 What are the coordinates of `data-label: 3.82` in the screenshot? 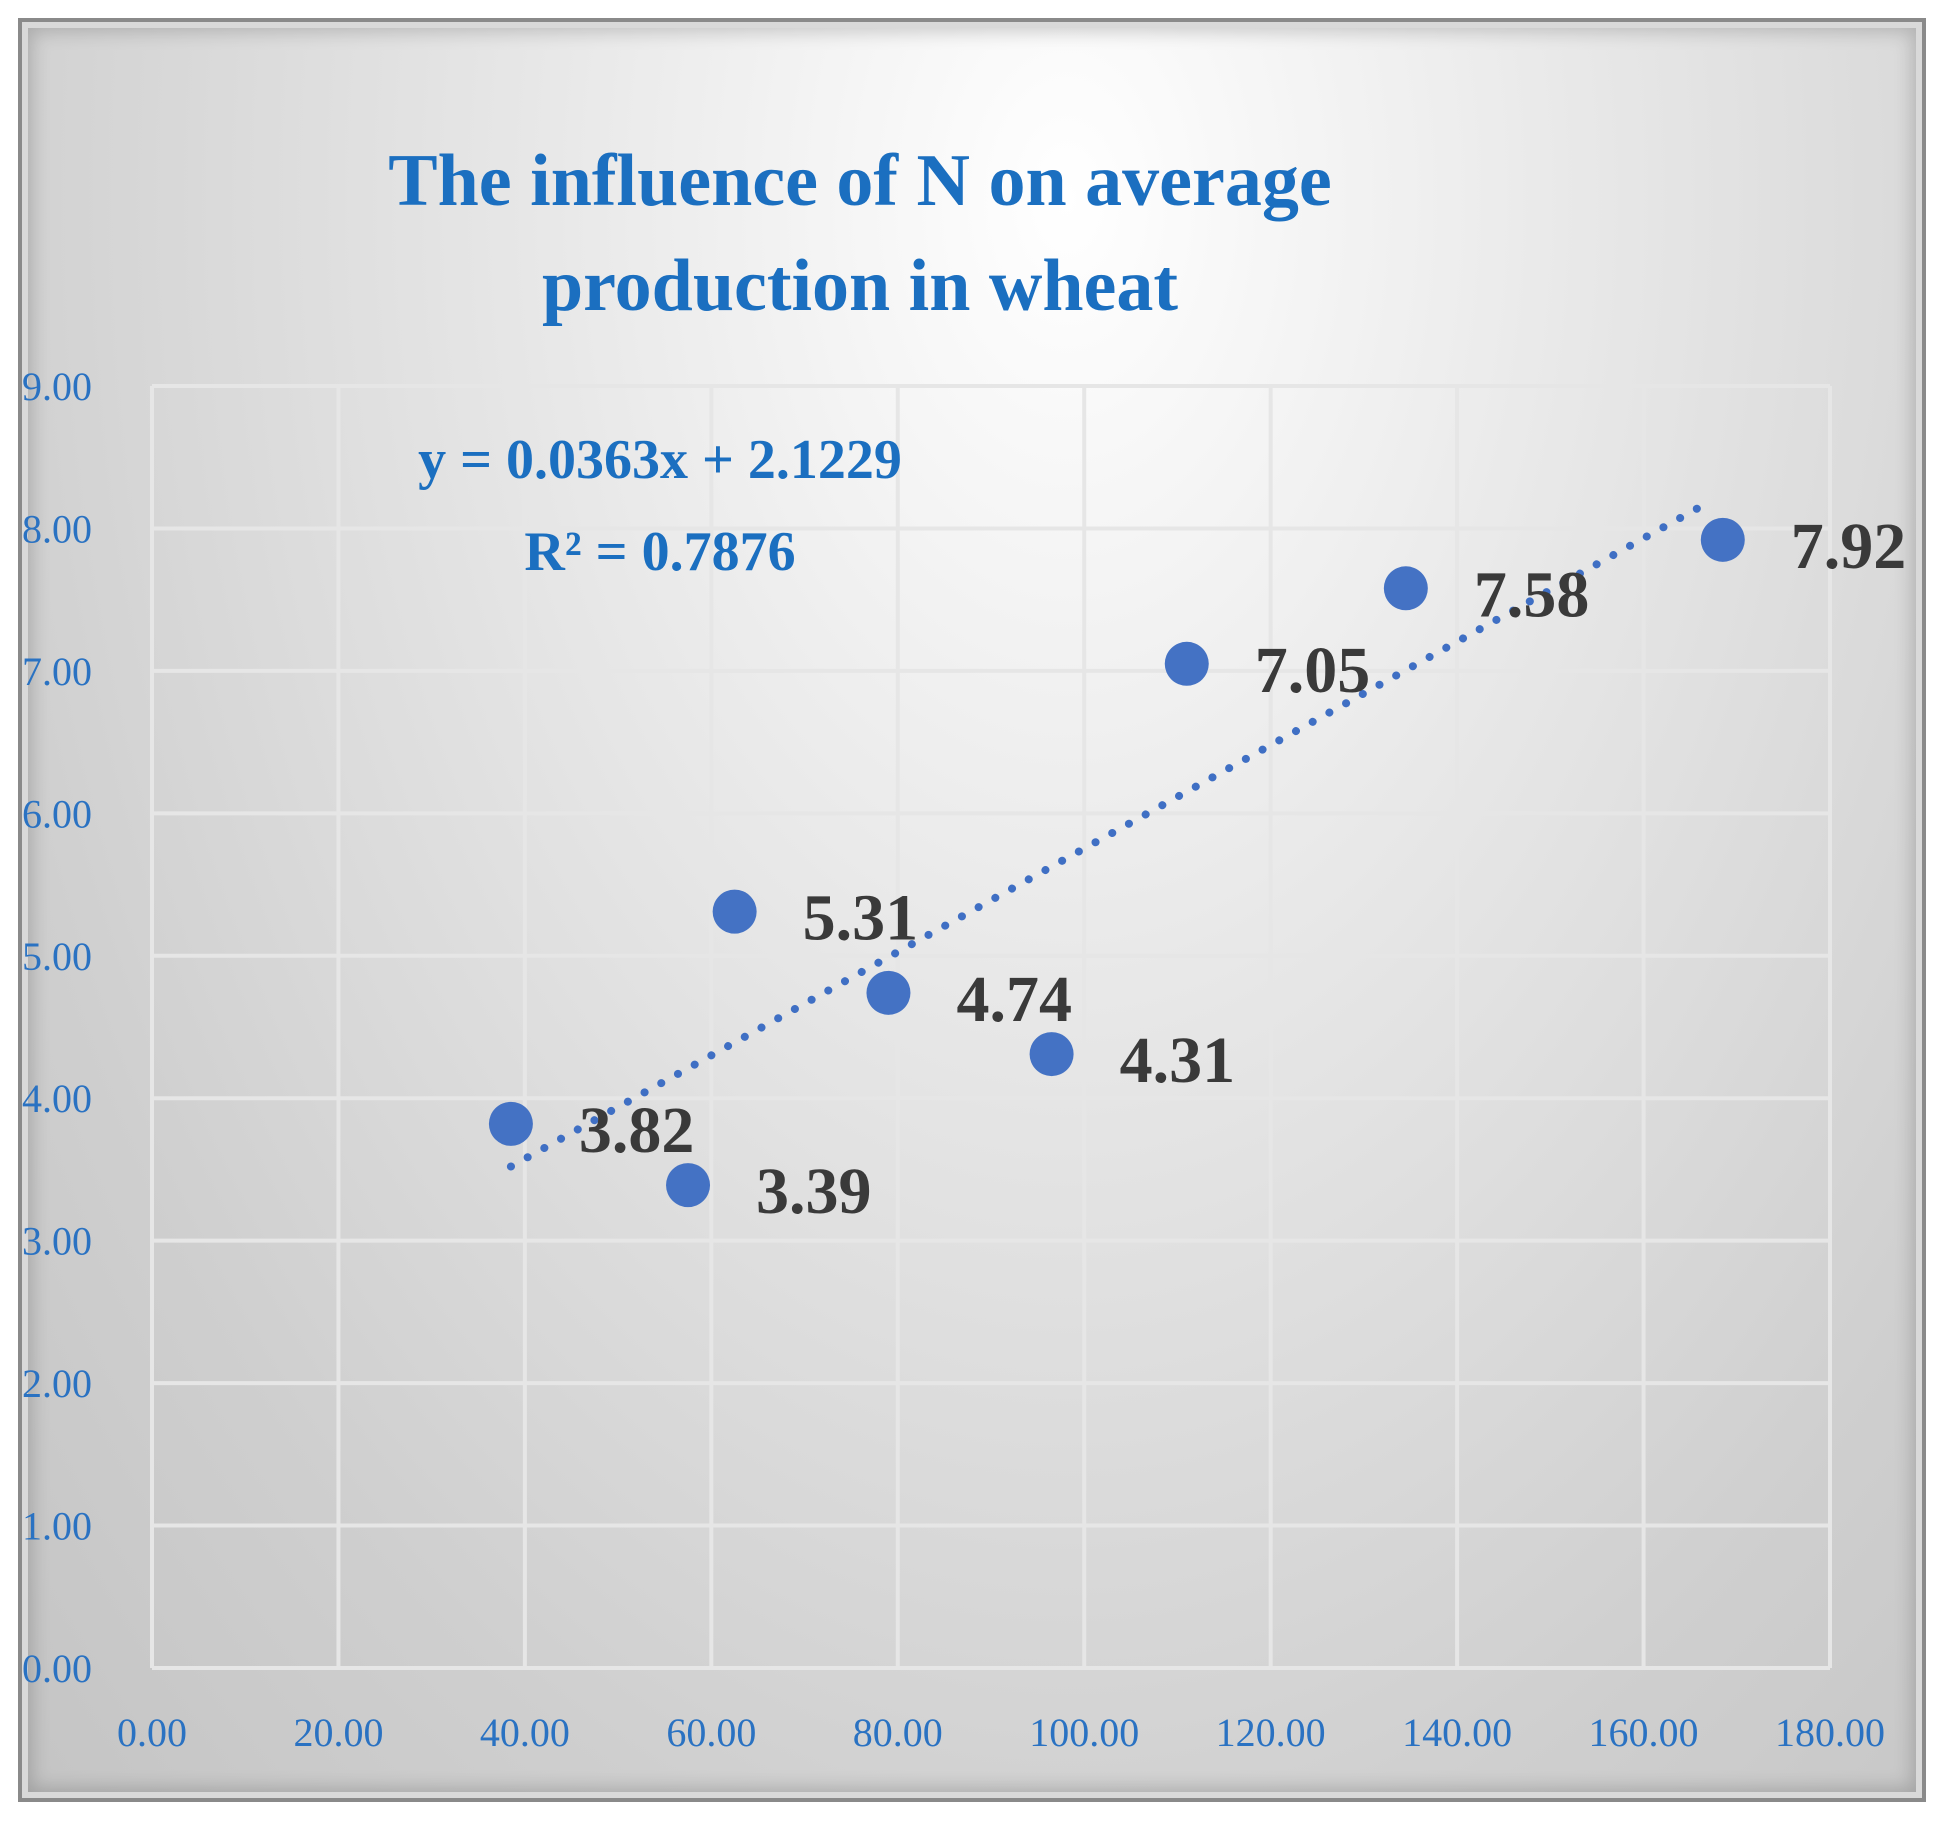 It's located at (637, 1130).